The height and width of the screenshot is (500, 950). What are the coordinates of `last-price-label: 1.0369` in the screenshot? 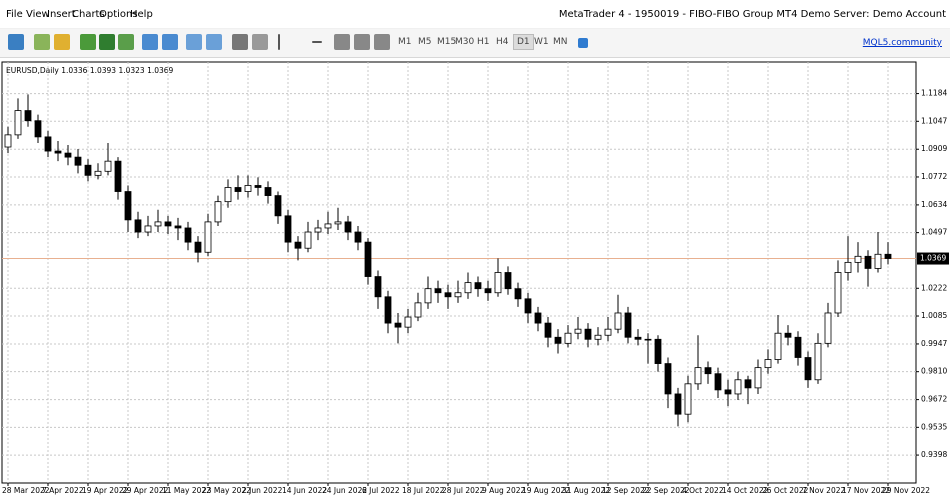 It's located at (933, 258).